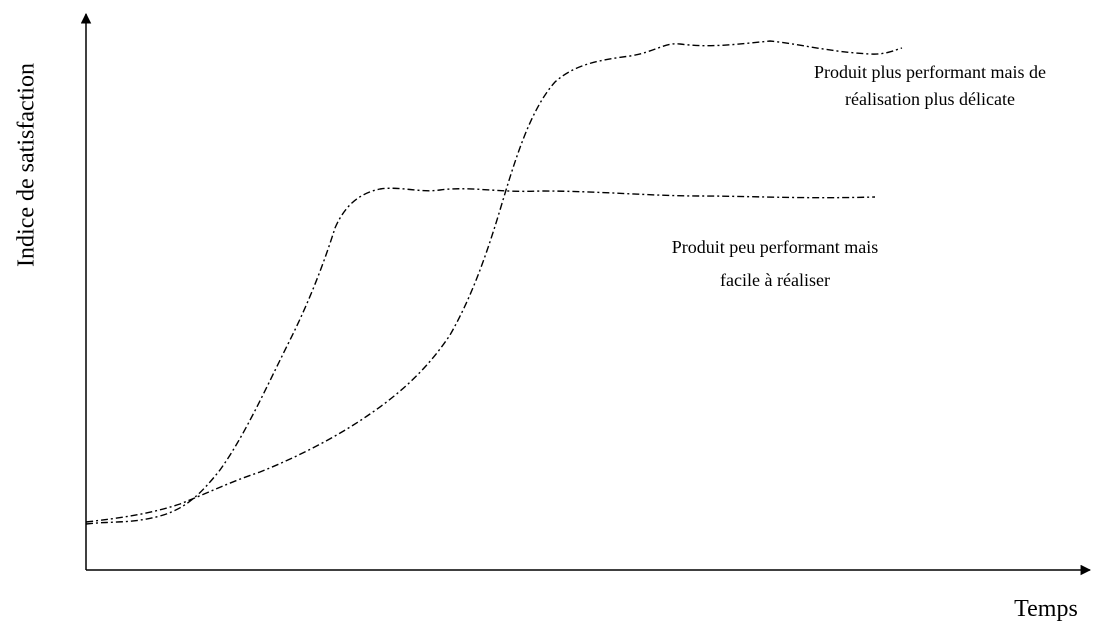  I want to click on x-axis-label: Temps, so click(1046, 609).